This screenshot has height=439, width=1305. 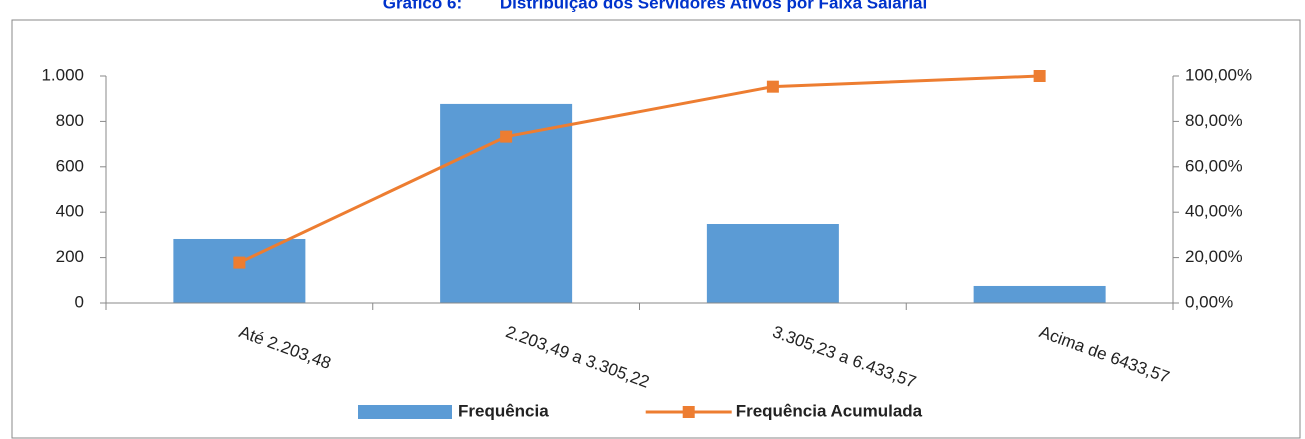 I want to click on y2-tick-label: 20,00%, so click(x=1214, y=256).